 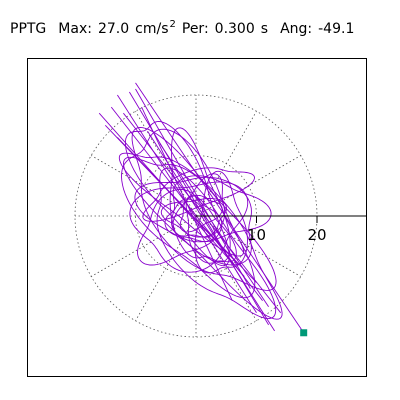 I want to click on readout-header: PPTG Max: 27.0 cm/s2 Per: 0.300 s Ang: -49.1, so click(x=182, y=27).